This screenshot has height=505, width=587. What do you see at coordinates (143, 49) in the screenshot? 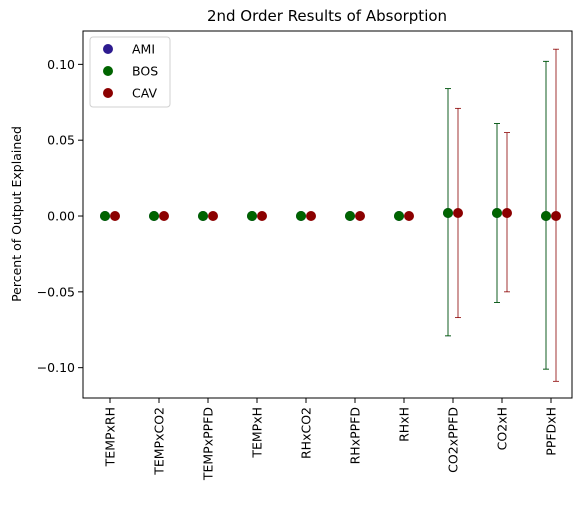
I see `legend-label-ami: AMI` at bounding box center [143, 49].